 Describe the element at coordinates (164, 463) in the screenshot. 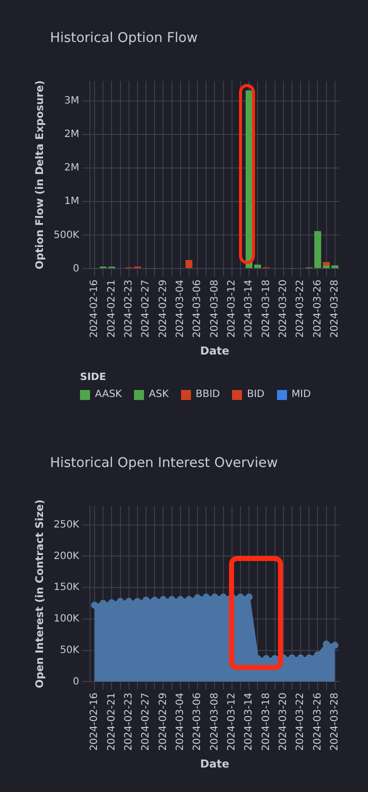

I see `chart-title: Historical Open Interest Overview` at that location.